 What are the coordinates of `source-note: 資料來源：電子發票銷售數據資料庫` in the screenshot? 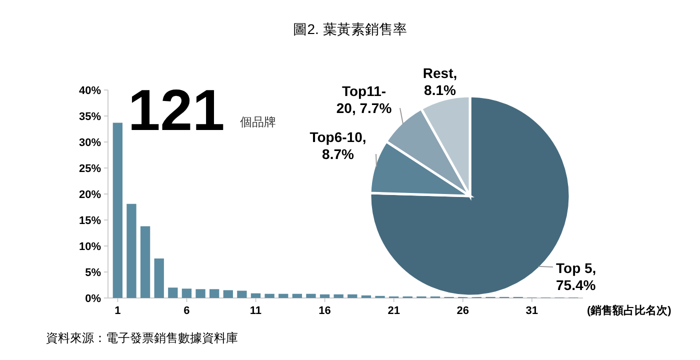 It's located at (142, 338).